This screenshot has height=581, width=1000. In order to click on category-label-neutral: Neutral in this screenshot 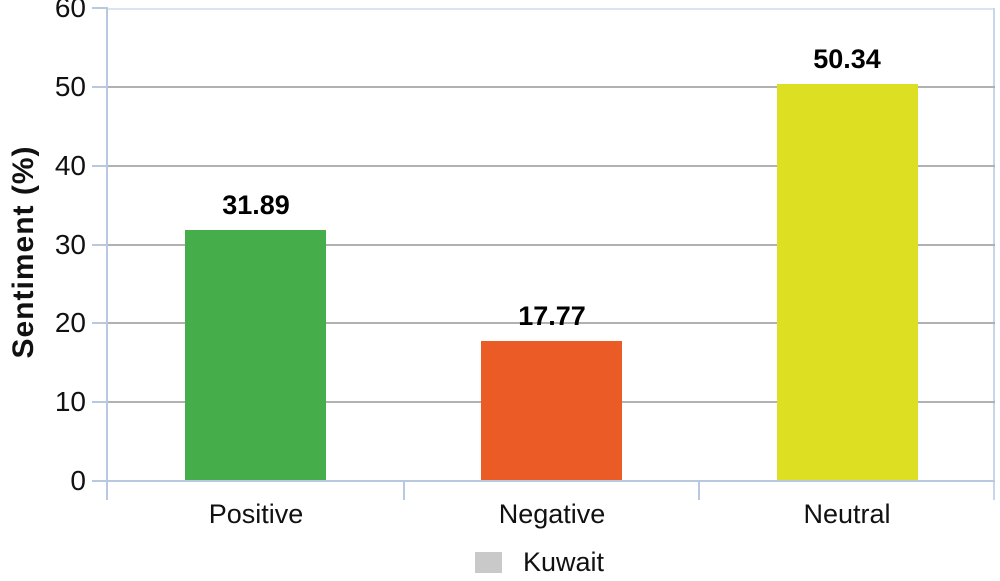, I will do `click(847, 514)`.